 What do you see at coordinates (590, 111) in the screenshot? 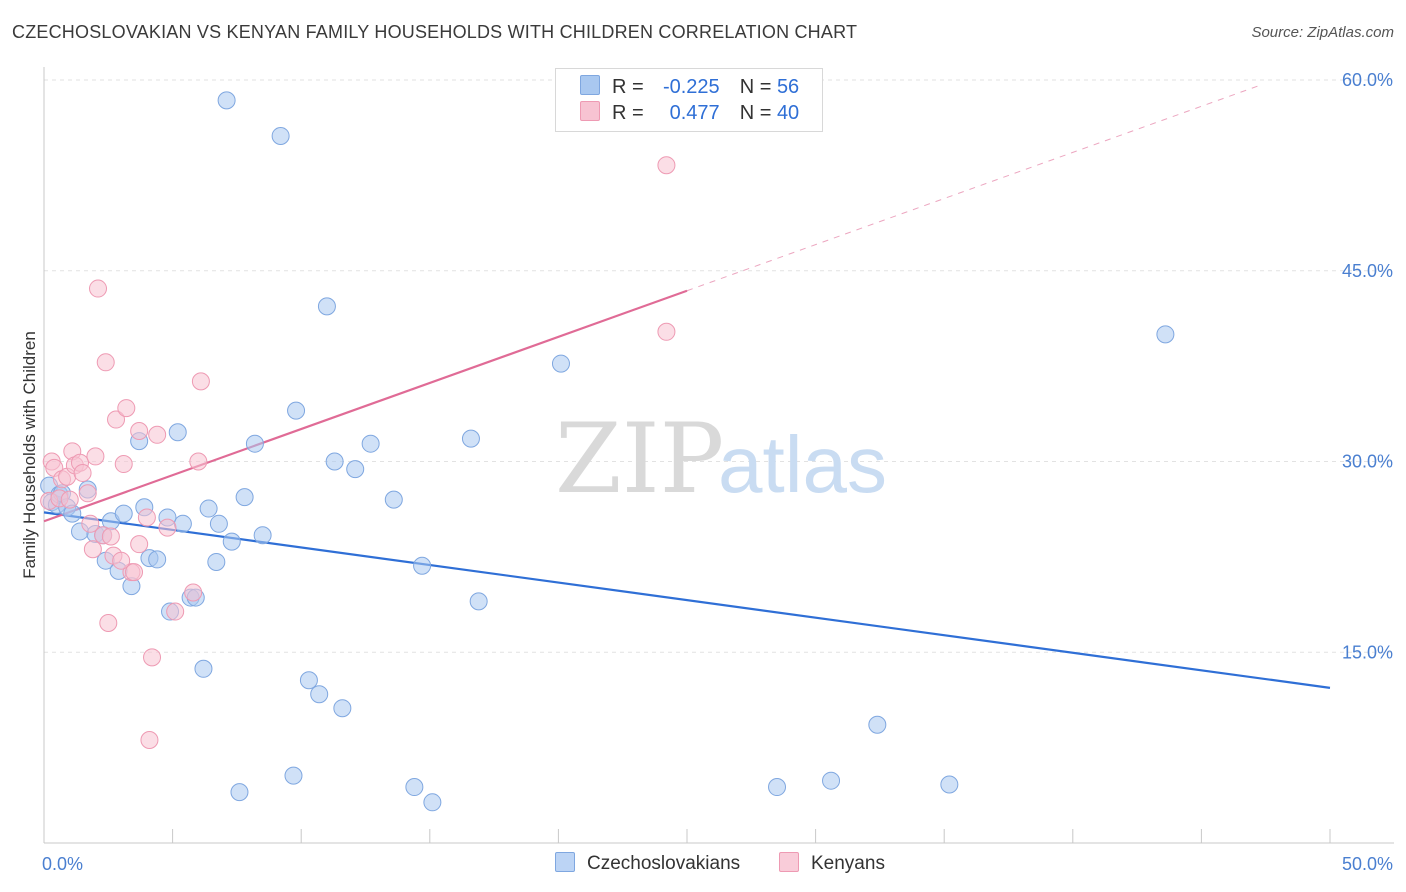
I see `legend-swatch-pink` at bounding box center [590, 111].